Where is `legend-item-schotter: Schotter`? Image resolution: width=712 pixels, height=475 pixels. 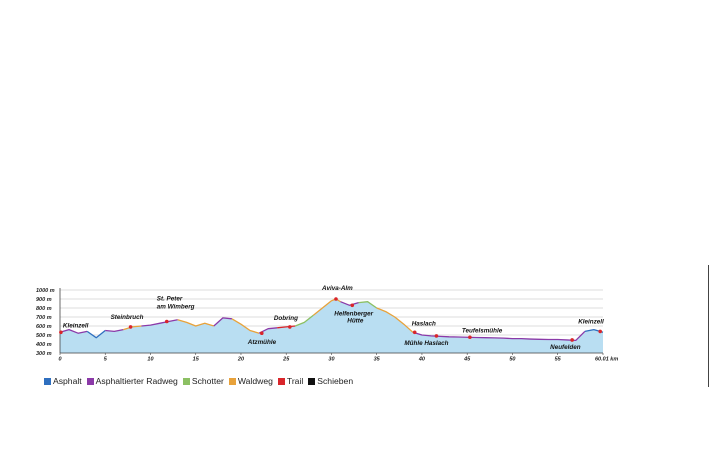
legend-item-schotter: Schotter is located at coordinates (203, 381).